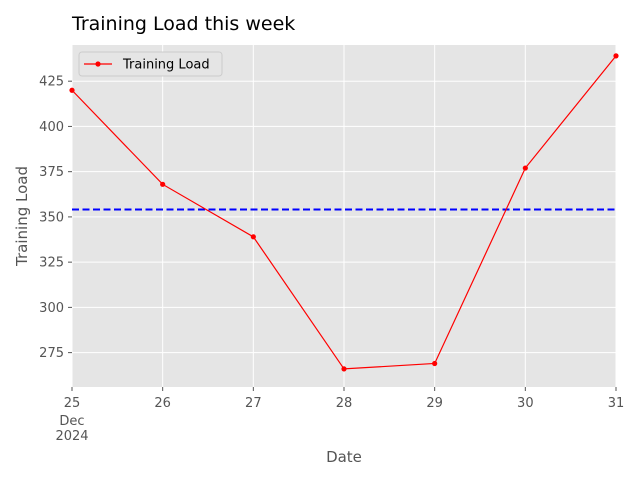 Image resolution: width=640 pixels, height=480 pixels. What do you see at coordinates (22, 216) in the screenshot?
I see `y-axis-label: Training Load` at bounding box center [22, 216].